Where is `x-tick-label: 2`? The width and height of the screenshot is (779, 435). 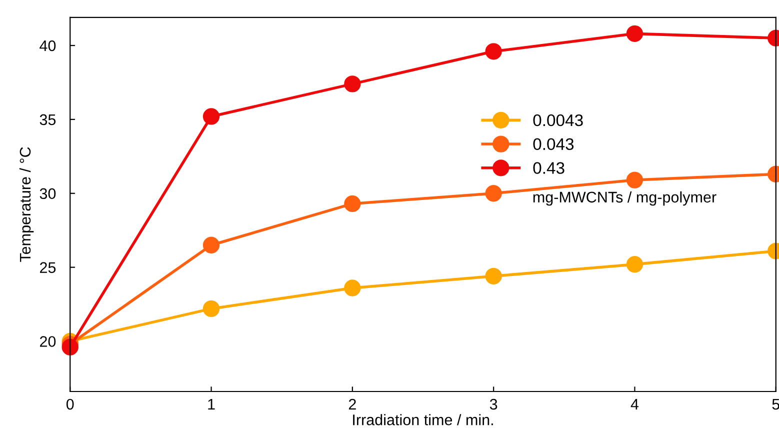
x-tick-label: 2 is located at coordinates (352, 404).